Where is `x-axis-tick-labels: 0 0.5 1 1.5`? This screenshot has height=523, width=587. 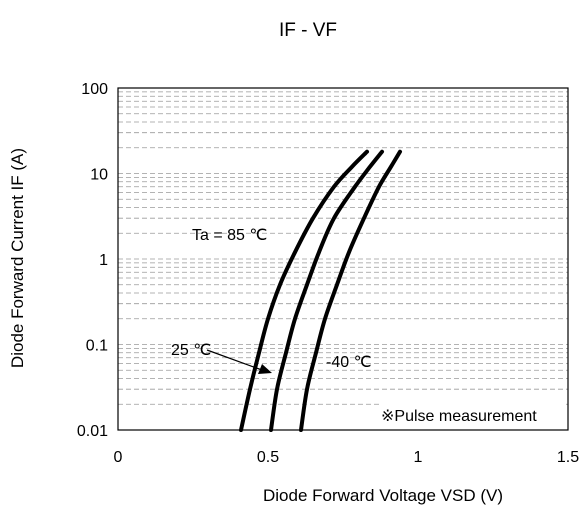
x-axis-tick-labels: 0 0.5 1 1.5 is located at coordinates (347, 457).